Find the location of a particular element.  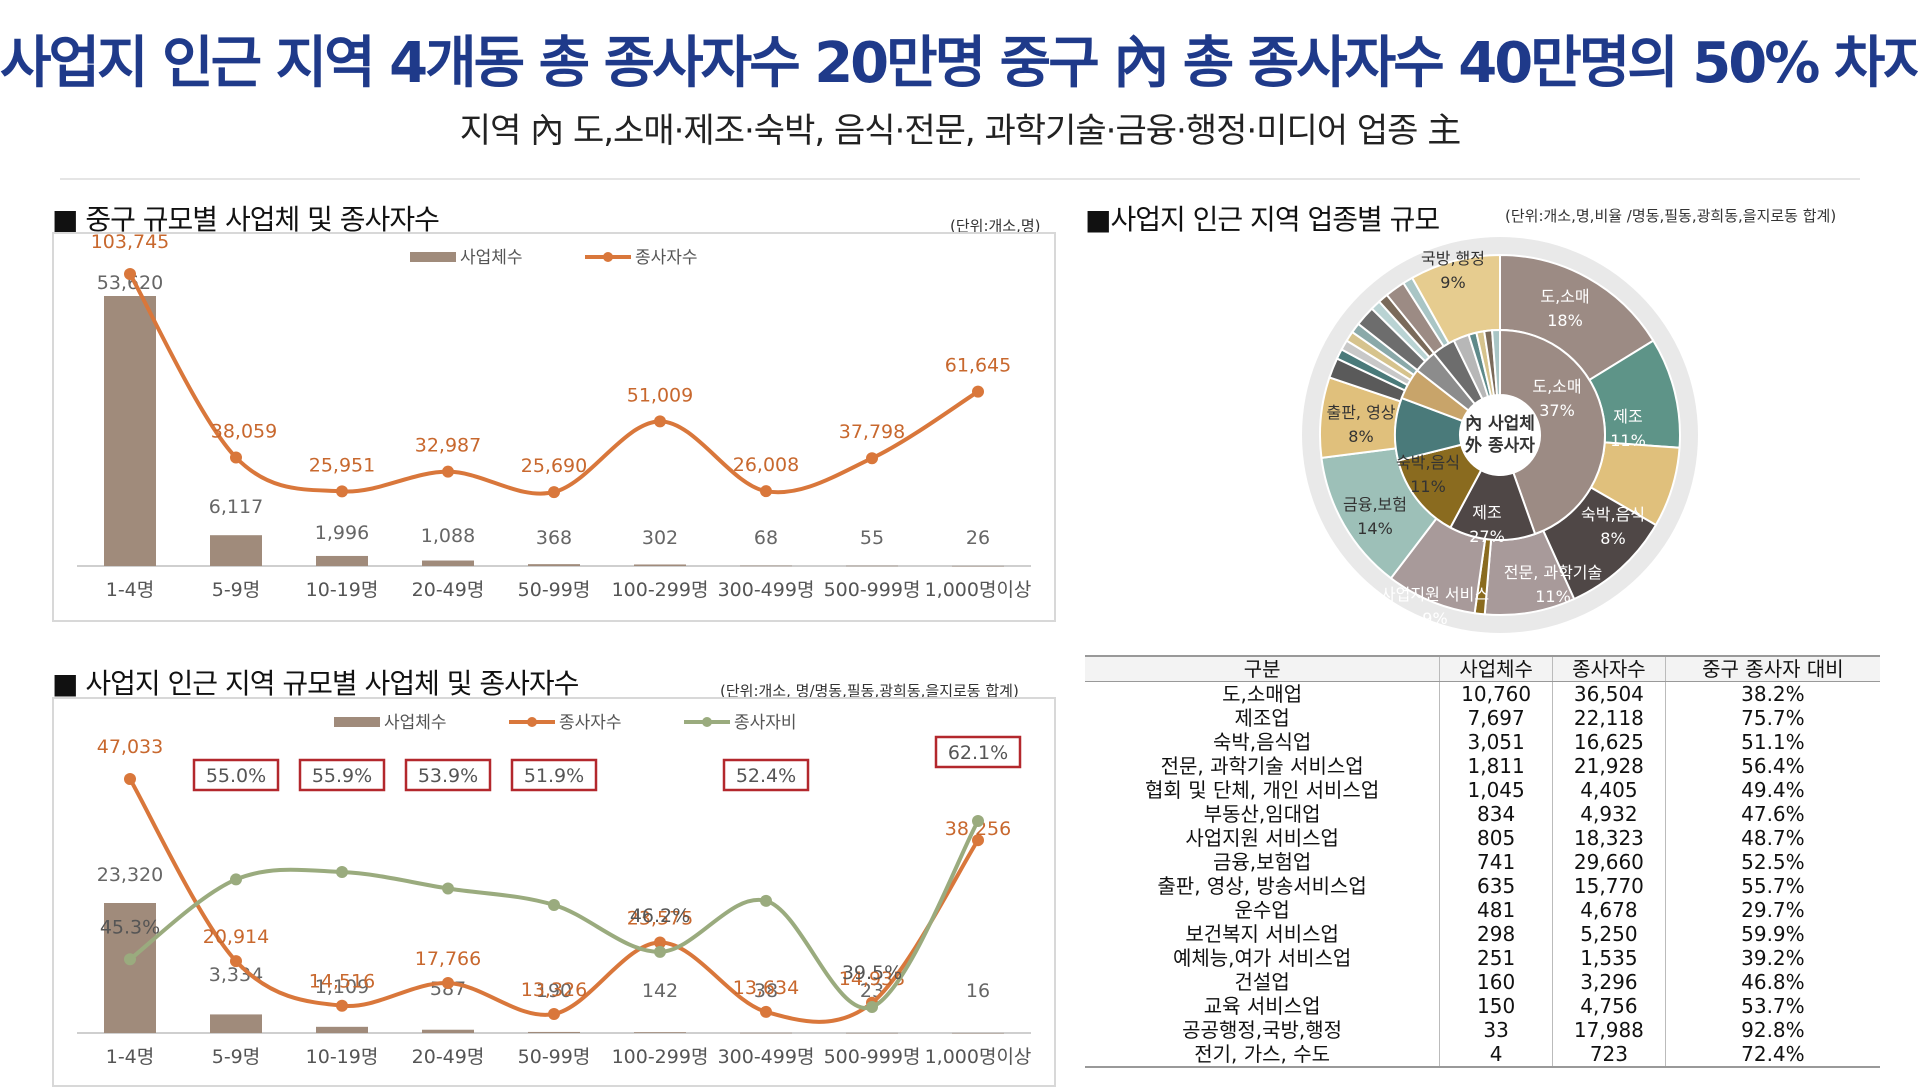

table-row: 전문, 과학기술 서비스업 1,811 21,928 56.4% is located at coordinates (1482, 766).